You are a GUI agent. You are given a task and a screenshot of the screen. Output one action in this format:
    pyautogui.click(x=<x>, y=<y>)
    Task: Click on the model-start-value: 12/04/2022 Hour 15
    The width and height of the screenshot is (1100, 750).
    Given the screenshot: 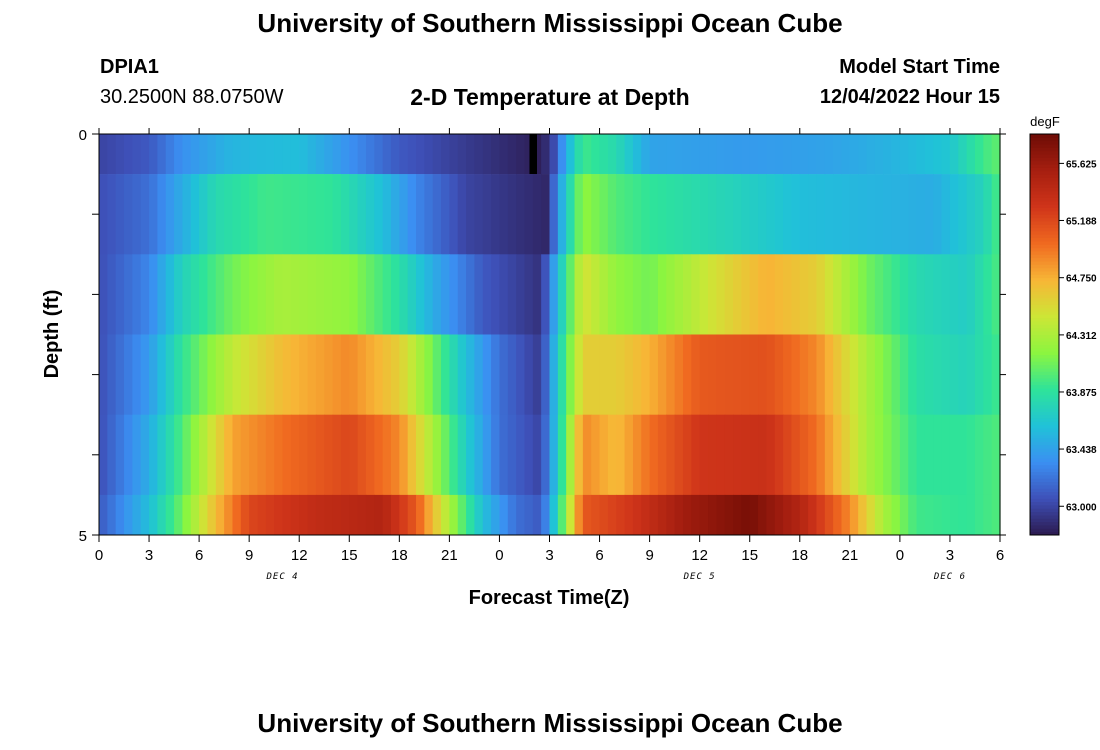 What is the action you would take?
    pyautogui.click(x=909, y=97)
    